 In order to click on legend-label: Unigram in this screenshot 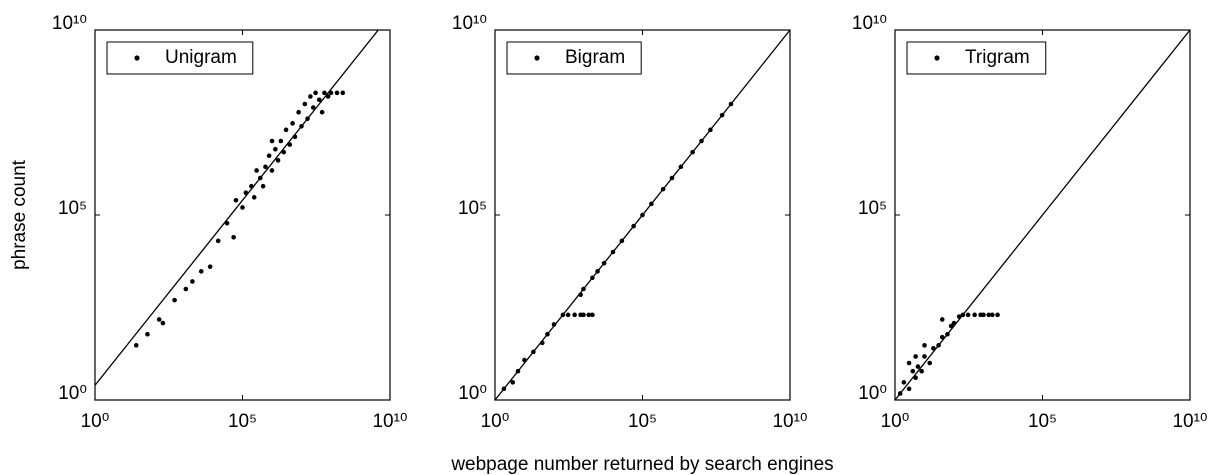, I will do `click(201, 57)`.